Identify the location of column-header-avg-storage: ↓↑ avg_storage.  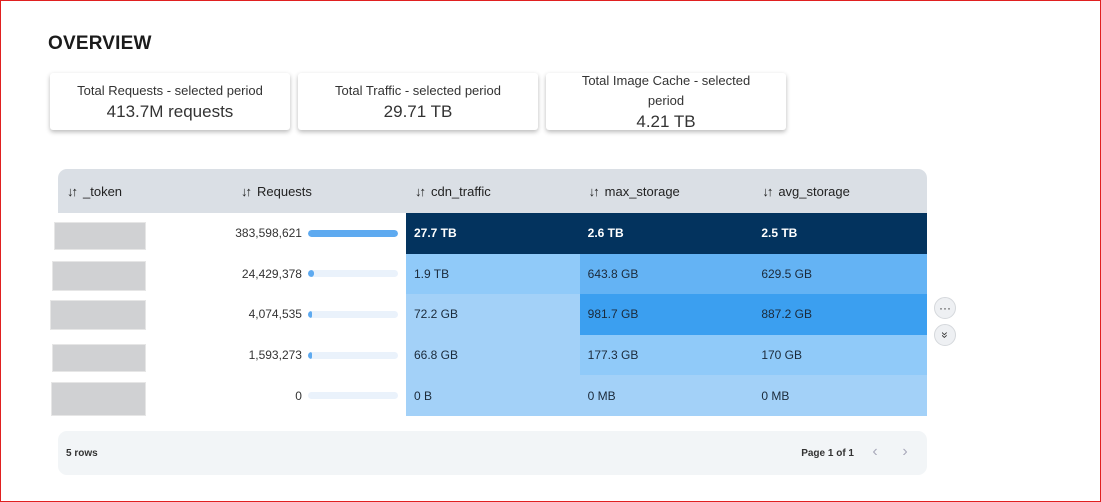
(840, 191).